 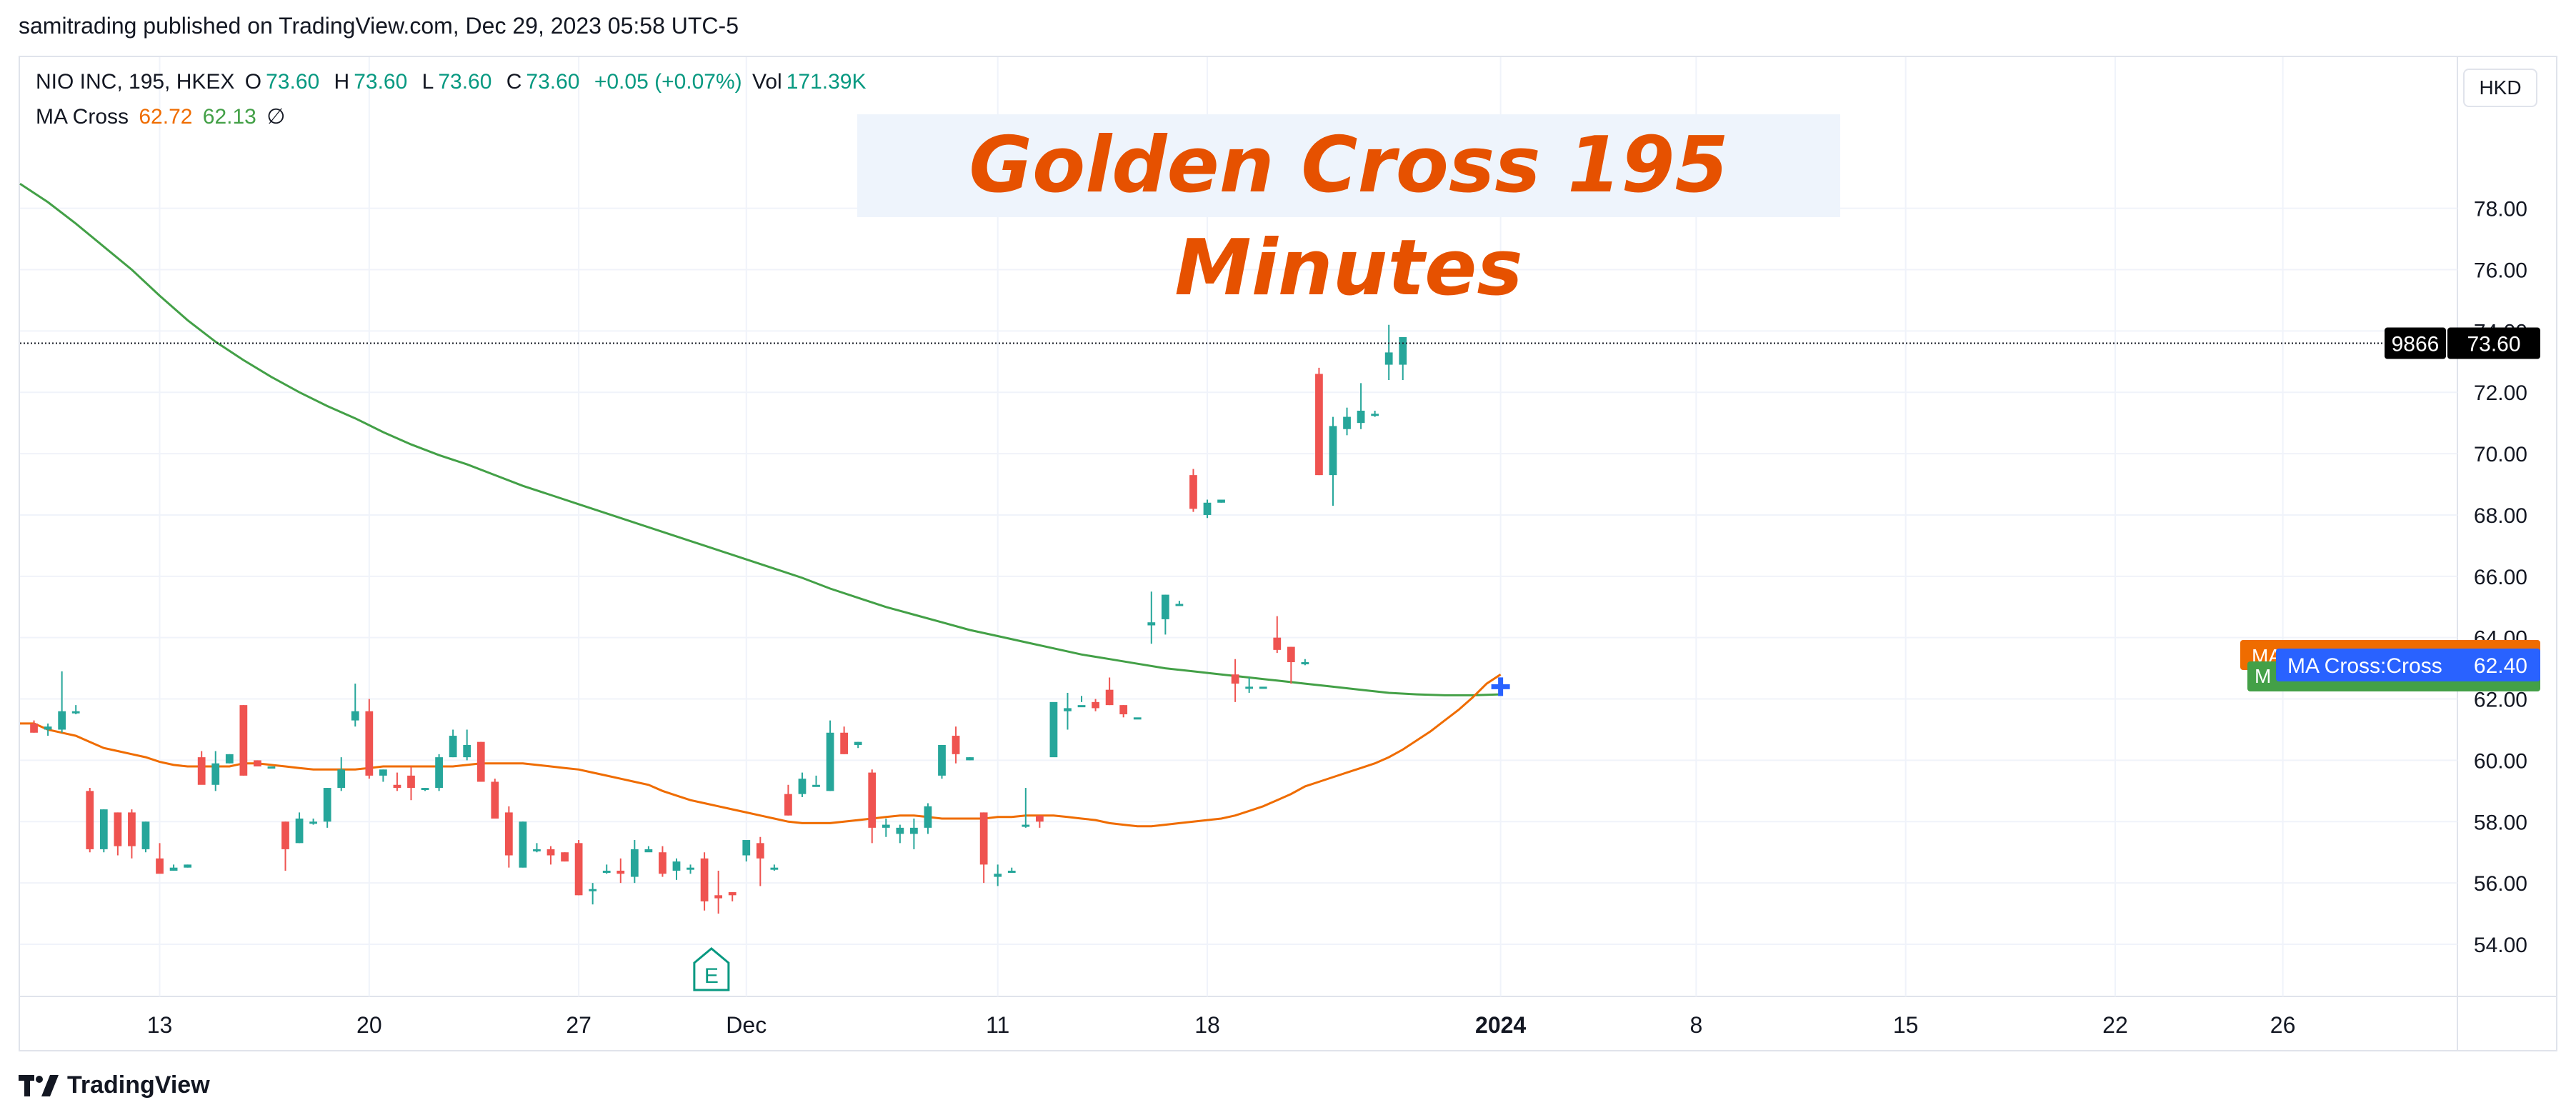 I want to click on ma-cross-symbol: ∅, so click(x=276, y=117).